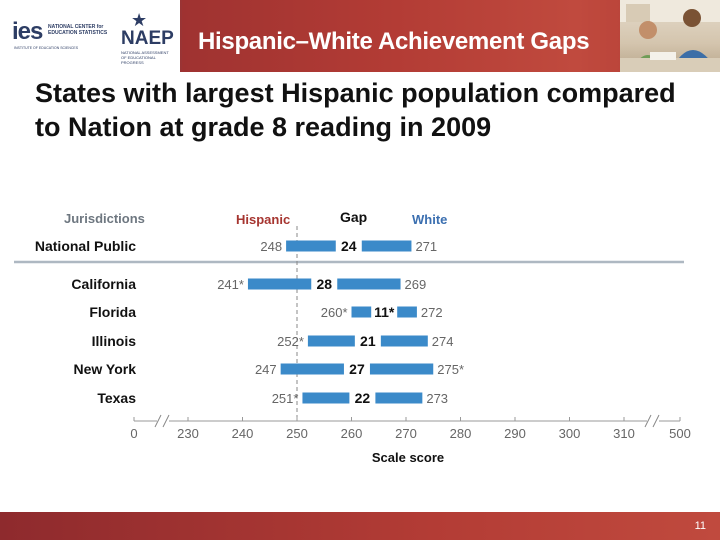  What do you see at coordinates (114, 341) in the screenshot?
I see `jurisdiction-label: Illinois` at bounding box center [114, 341].